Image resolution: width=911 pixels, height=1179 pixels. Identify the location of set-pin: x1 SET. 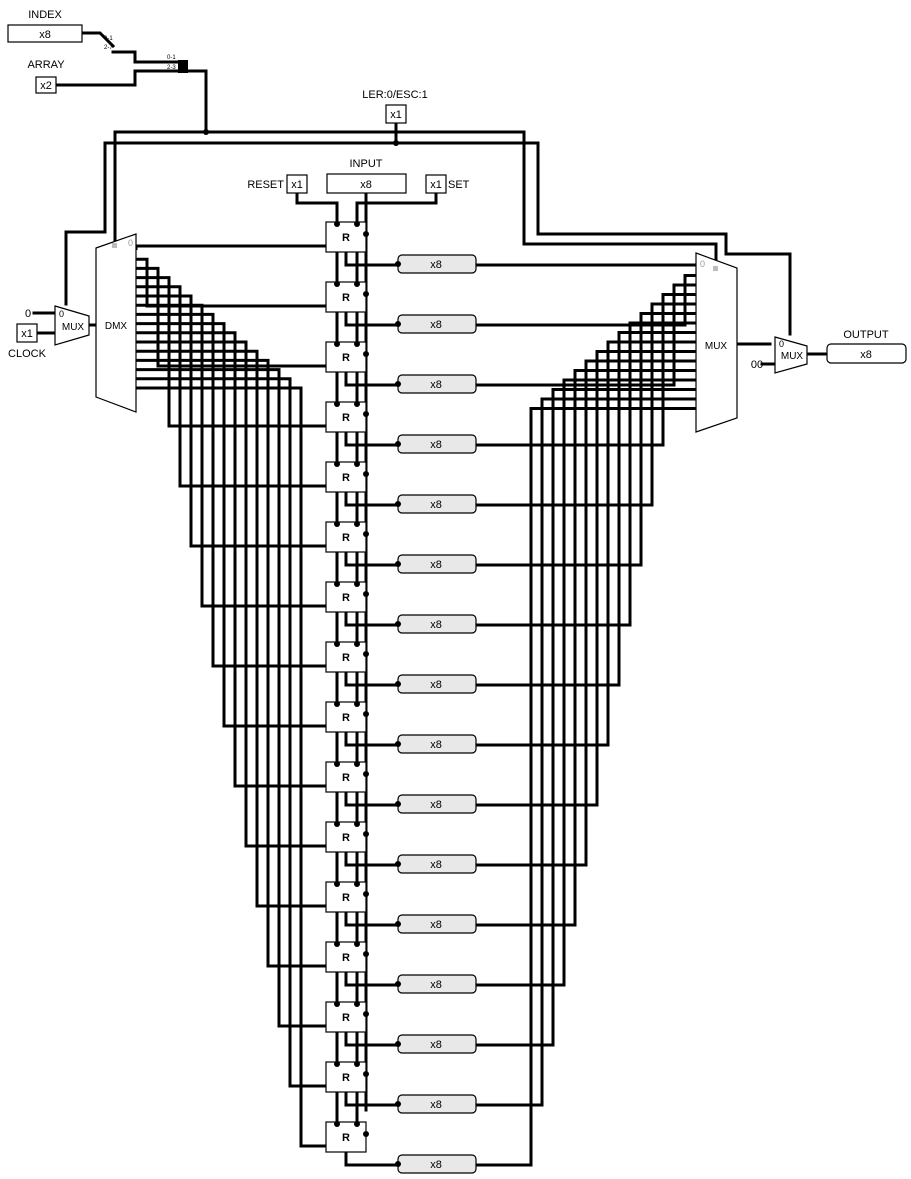
(447, 184).